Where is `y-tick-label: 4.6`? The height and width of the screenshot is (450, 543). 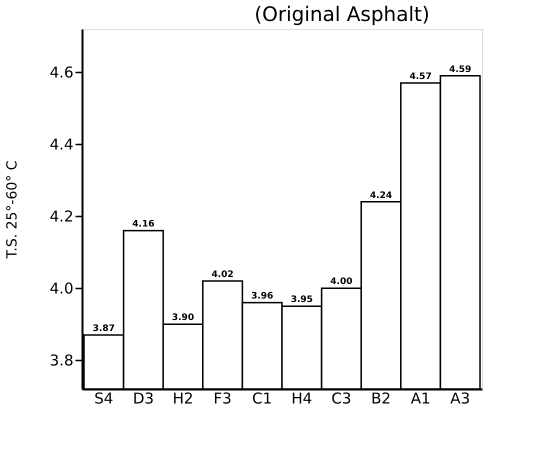 y-tick-label: 4.6 is located at coordinates (62, 73).